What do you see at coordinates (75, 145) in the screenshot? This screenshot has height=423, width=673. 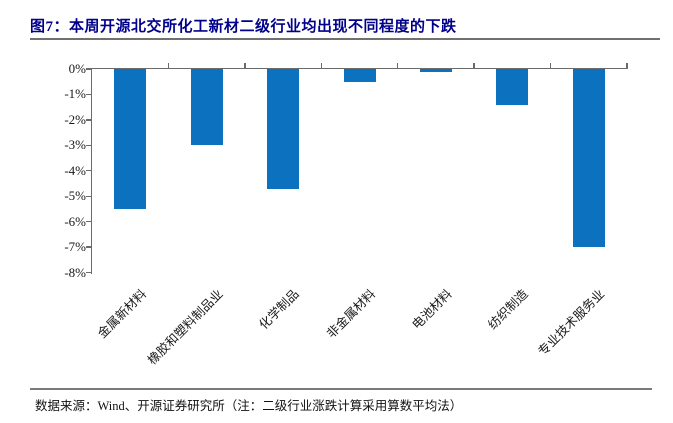 I see `y-axis-tick-label: -3%` at bounding box center [75, 145].